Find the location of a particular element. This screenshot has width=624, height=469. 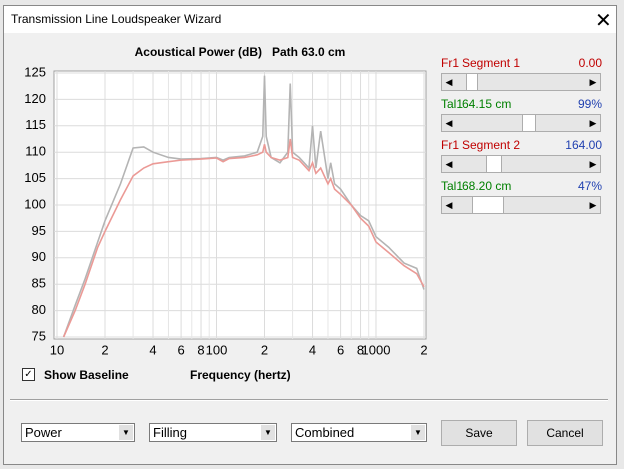

segment-label: 68.20 cm is located at coordinates (487, 186).